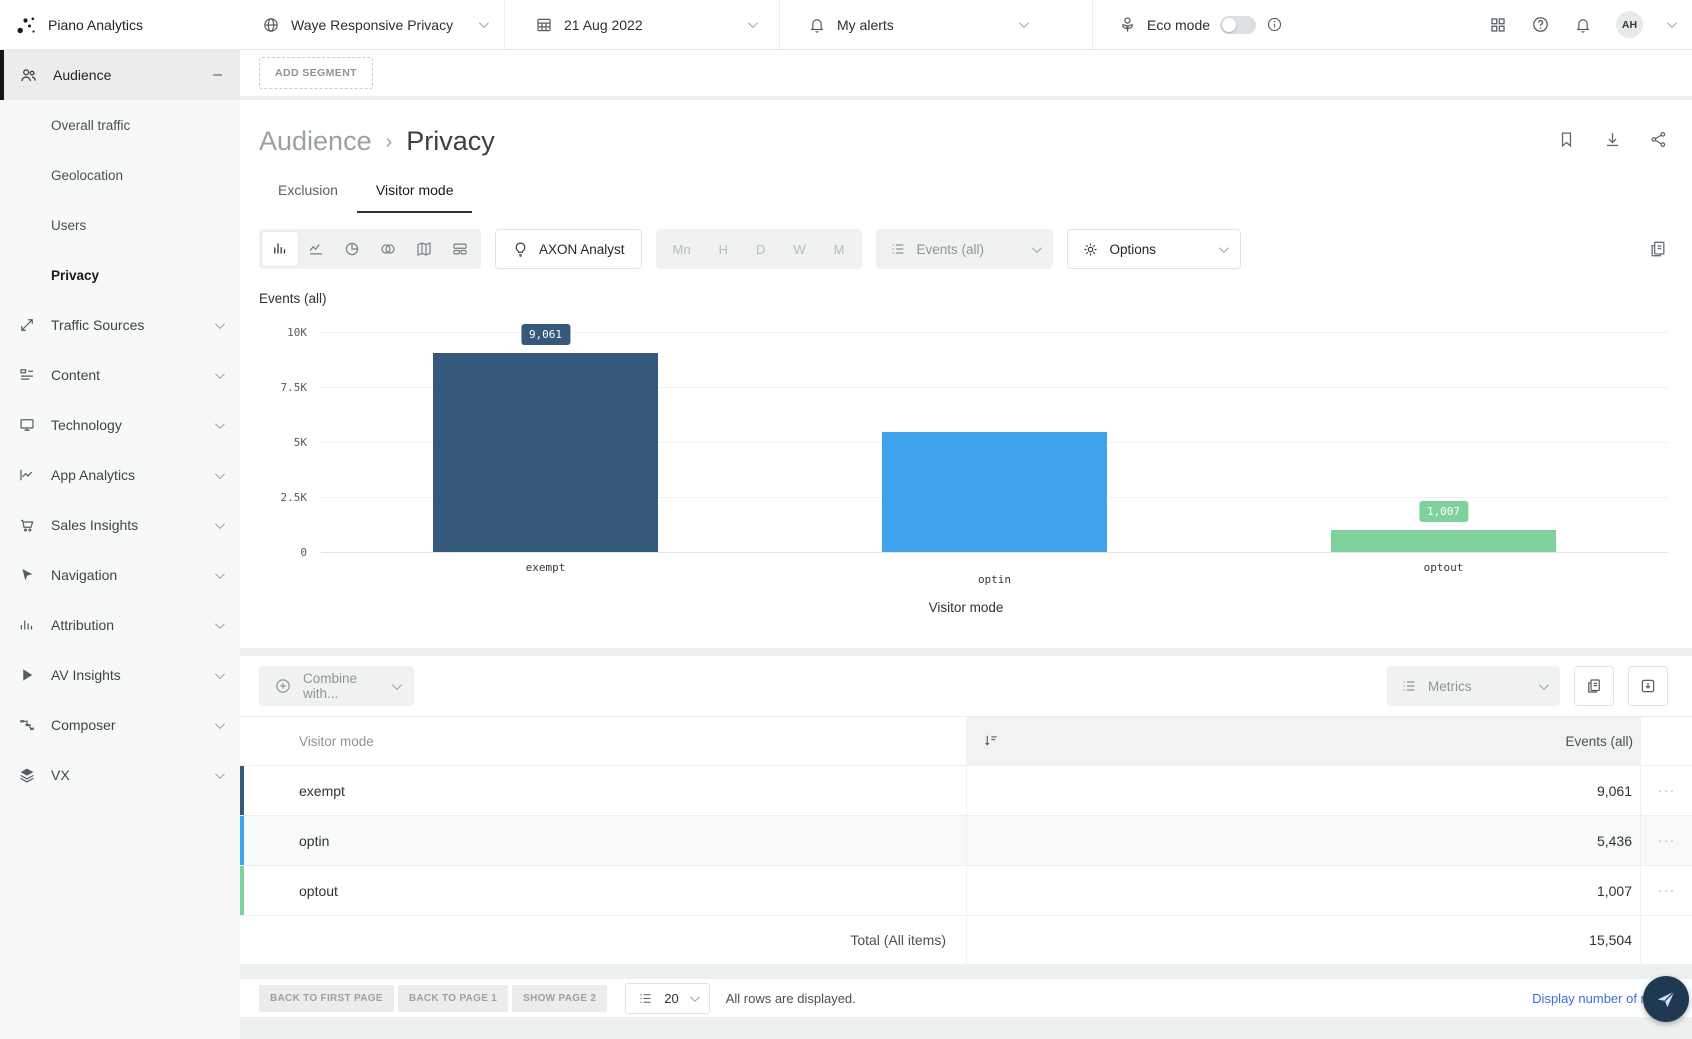 The image size is (1692, 1039). What do you see at coordinates (424, 249) in the screenshot?
I see `map-icon` at bounding box center [424, 249].